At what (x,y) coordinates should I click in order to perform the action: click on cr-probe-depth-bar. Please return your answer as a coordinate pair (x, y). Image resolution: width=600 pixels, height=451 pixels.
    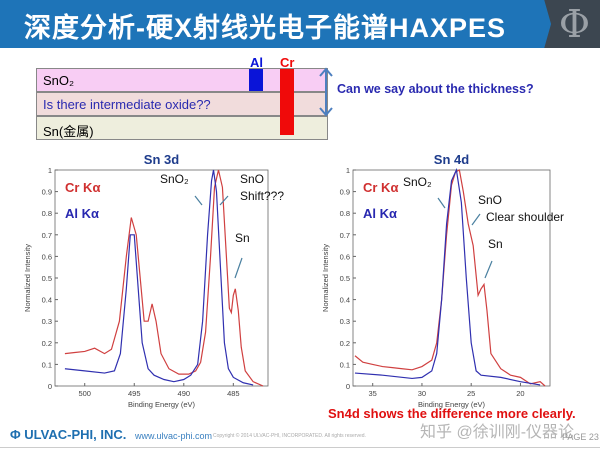
    Looking at the image, I should click on (287, 102).